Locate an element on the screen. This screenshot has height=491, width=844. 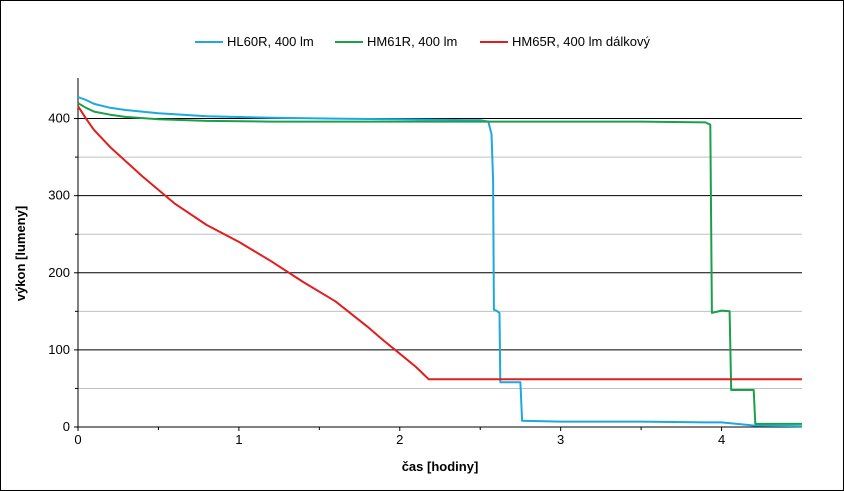
x-tick-label: 0 is located at coordinates (77, 439).